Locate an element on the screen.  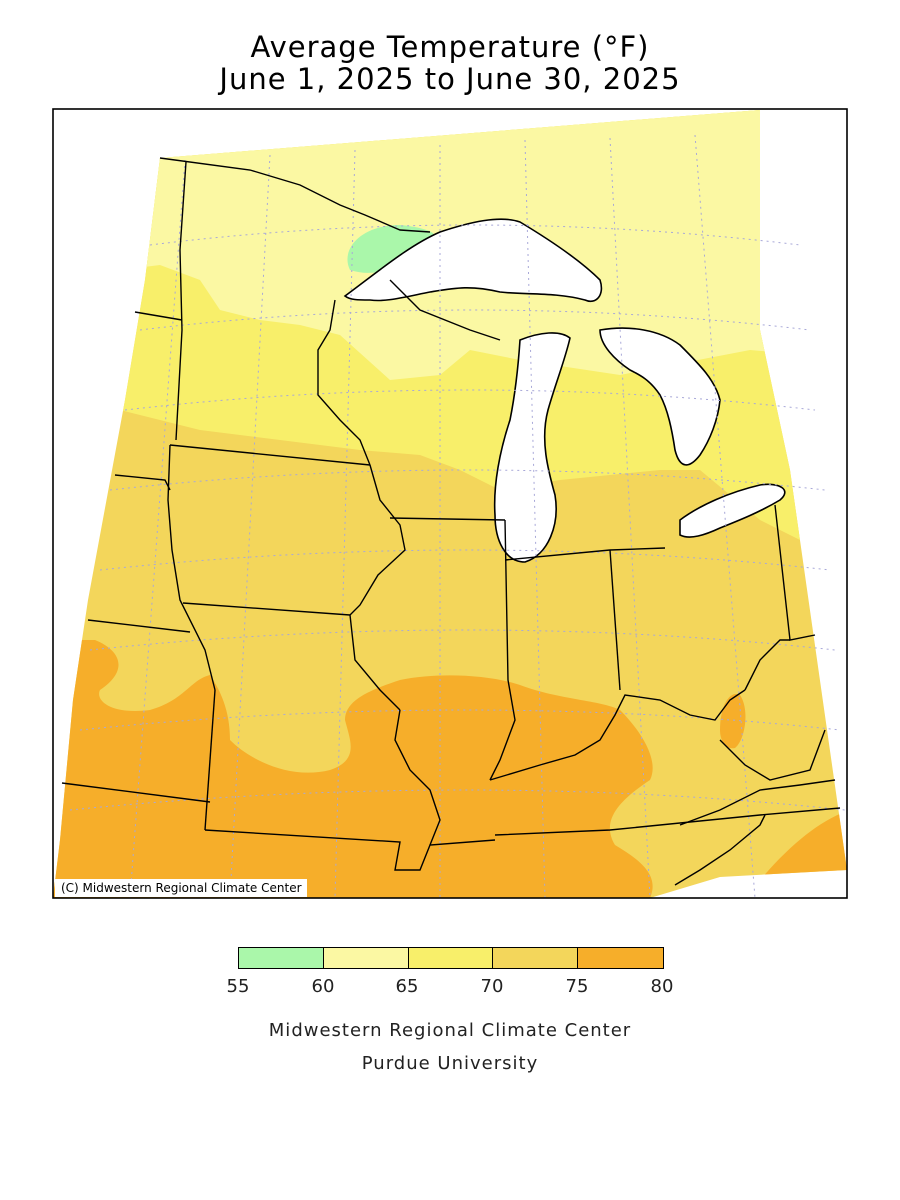
copyright-notice: (C) Midwestern Regional Climate Center is located at coordinates (181, 888).